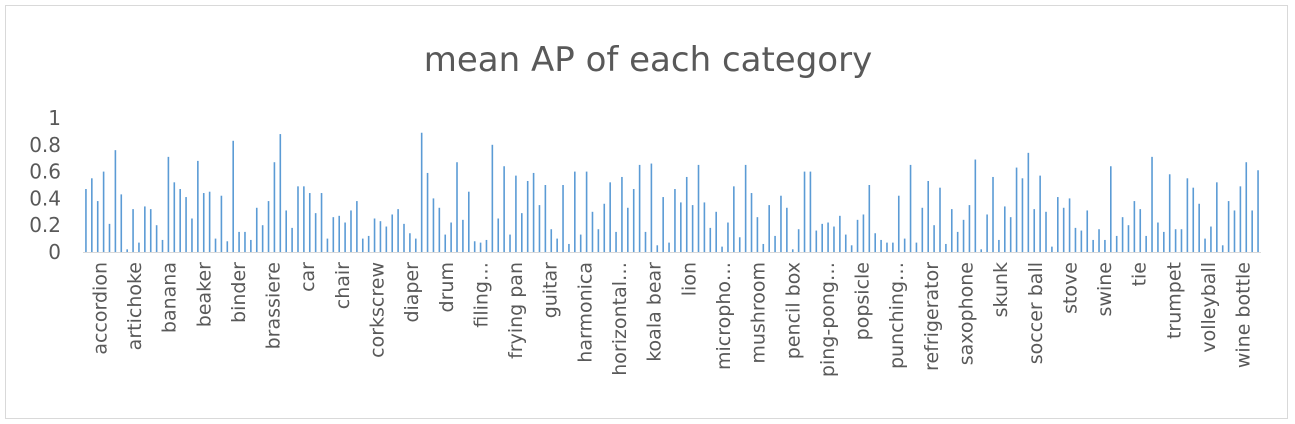 Image resolution: width=1295 pixels, height=424 pixels. I want to click on x-category-label: harmonica, so click(585, 312).